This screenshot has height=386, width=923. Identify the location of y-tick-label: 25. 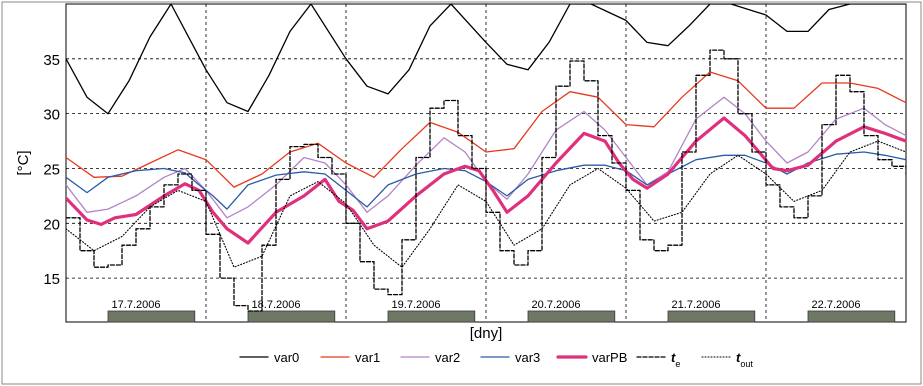
(51, 169).